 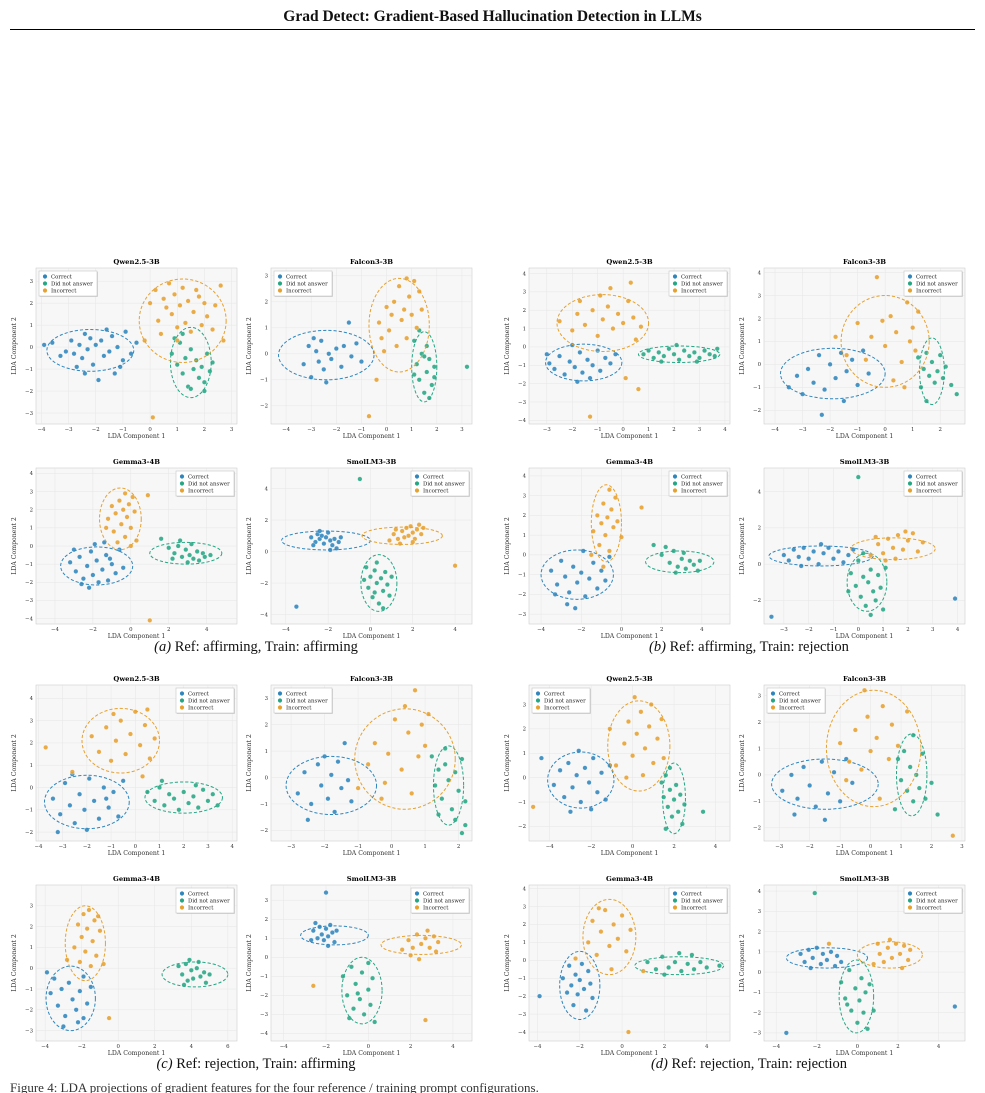 What do you see at coordinates (742, 546) in the screenshot?
I see `y-axis-label: LDA Component 2` at bounding box center [742, 546].